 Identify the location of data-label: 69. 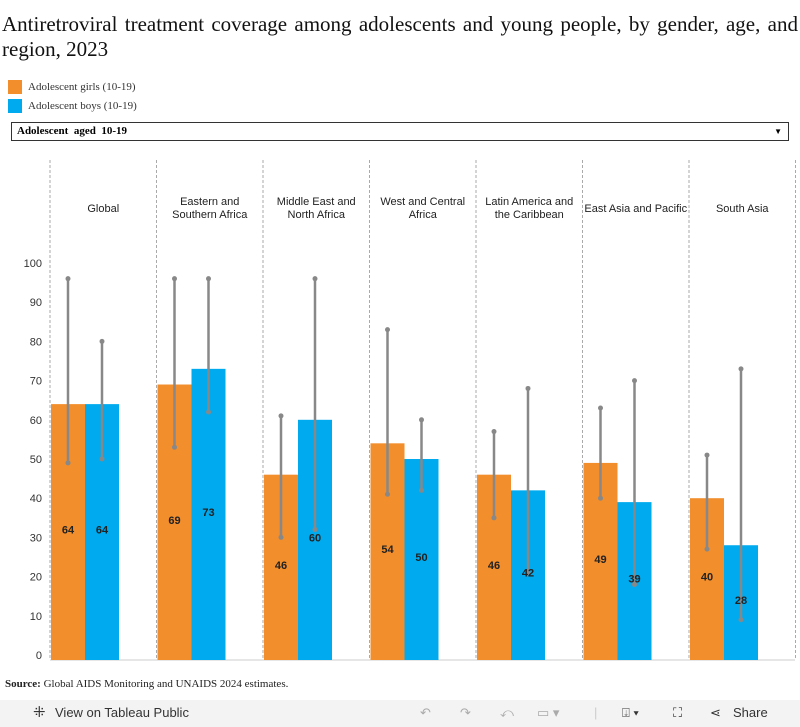
(174, 521).